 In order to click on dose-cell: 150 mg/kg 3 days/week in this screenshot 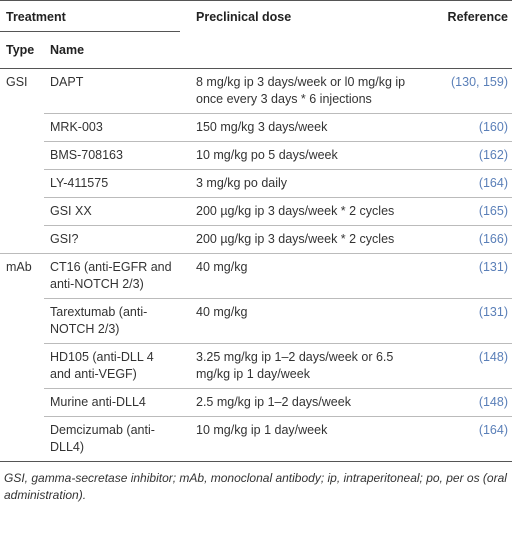, I will do `click(306, 127)`.